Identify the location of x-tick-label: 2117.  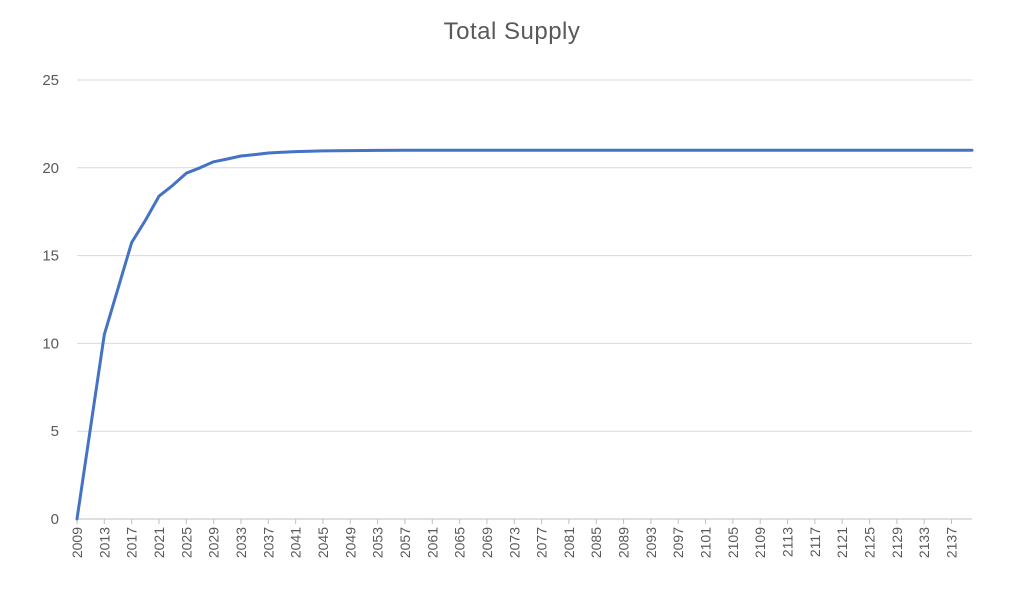
(815, 542).